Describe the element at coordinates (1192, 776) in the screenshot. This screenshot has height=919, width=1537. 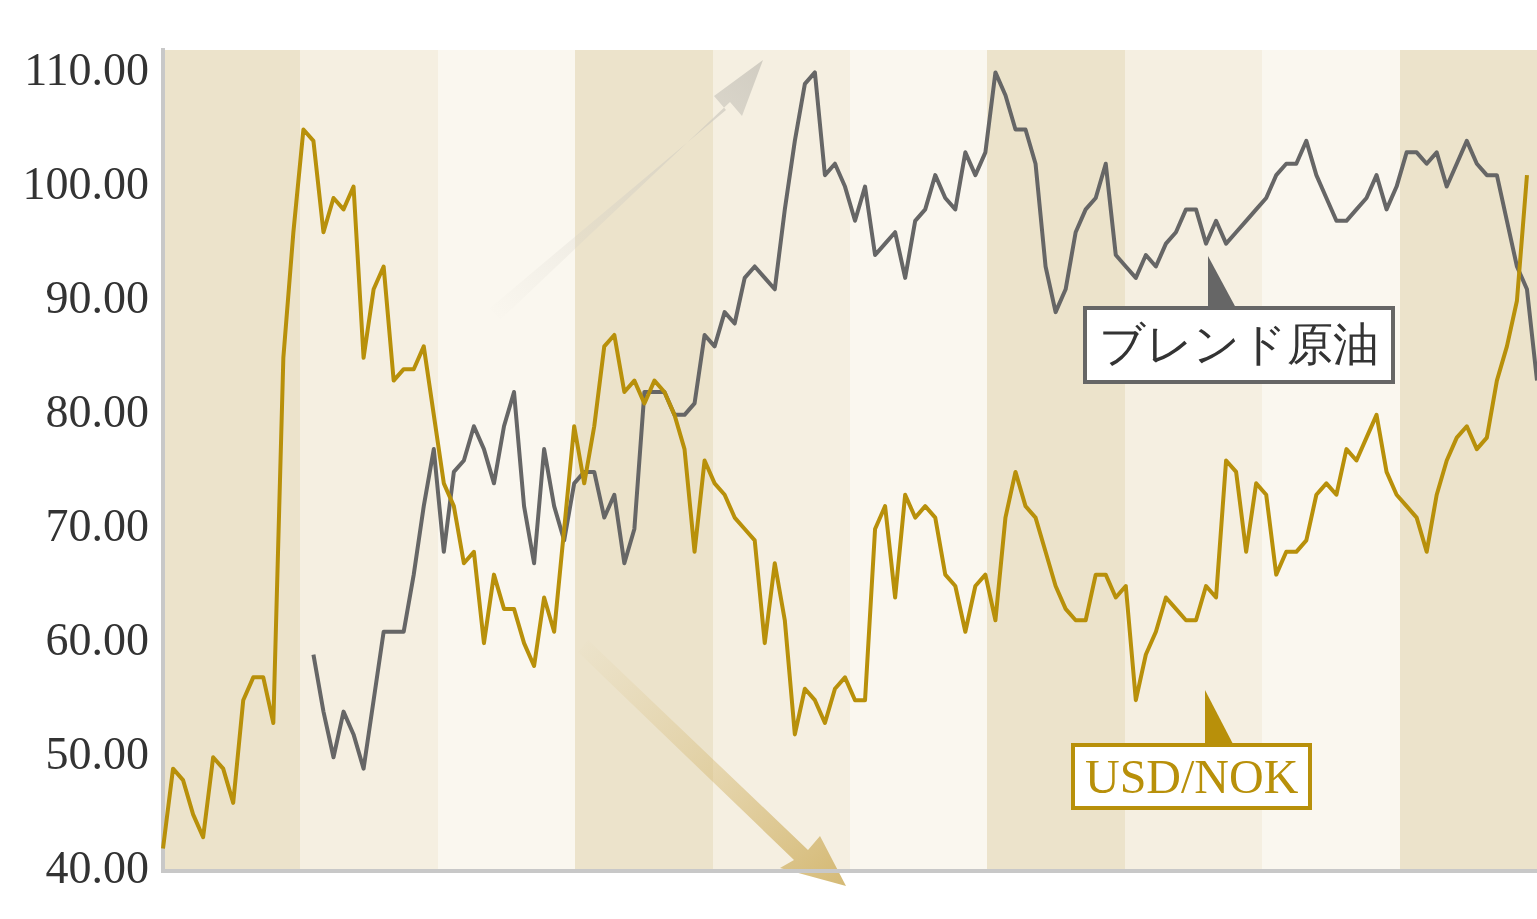
I see `legend-label: USD/NOK` at that location.